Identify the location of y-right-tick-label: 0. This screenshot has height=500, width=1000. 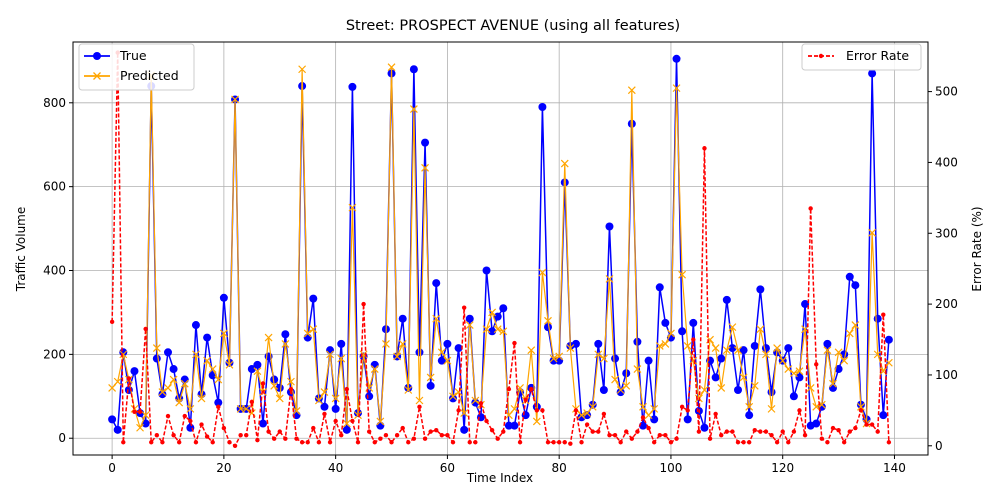
(939, 446).